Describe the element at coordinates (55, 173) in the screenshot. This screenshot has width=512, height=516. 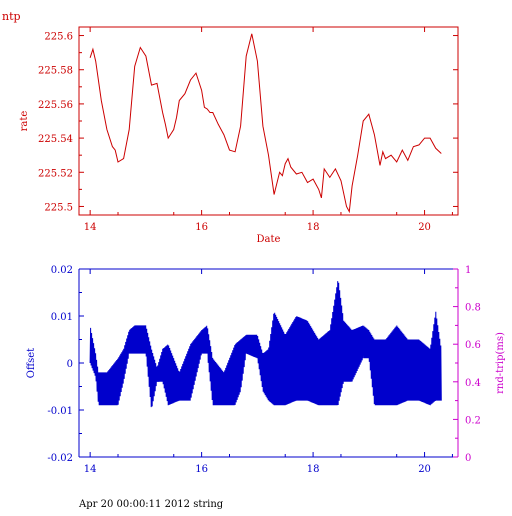
I see `rate-y-tick-label: 225.52` at that location.